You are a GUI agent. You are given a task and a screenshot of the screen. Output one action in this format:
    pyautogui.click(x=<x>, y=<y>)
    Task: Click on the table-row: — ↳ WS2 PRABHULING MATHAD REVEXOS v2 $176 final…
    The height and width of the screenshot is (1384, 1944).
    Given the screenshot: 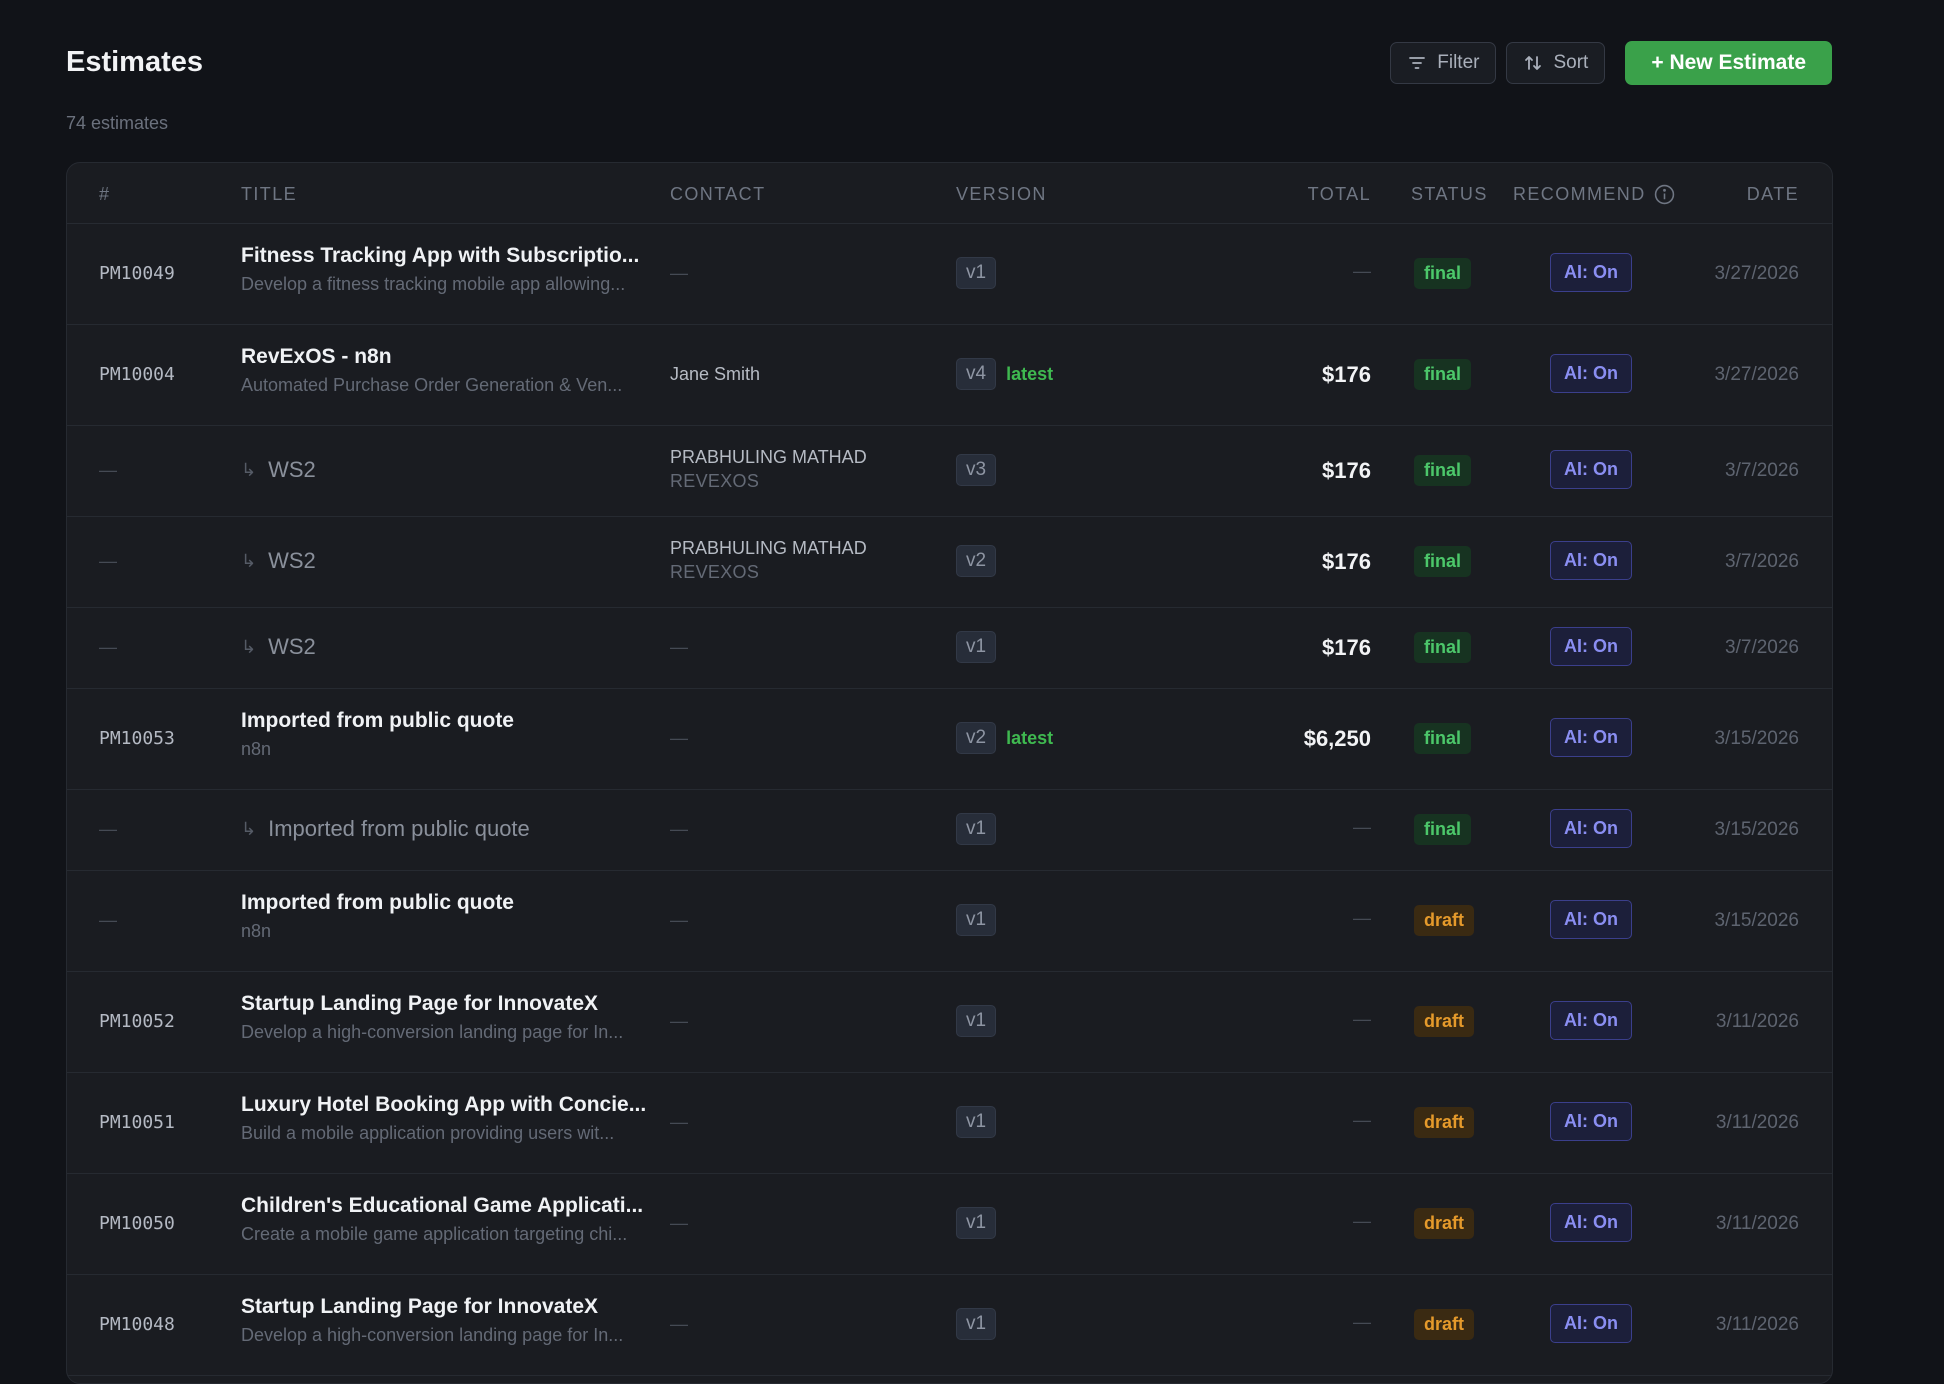 What is the action you would take?
    pyautogui.click(x=949, y=562)
    